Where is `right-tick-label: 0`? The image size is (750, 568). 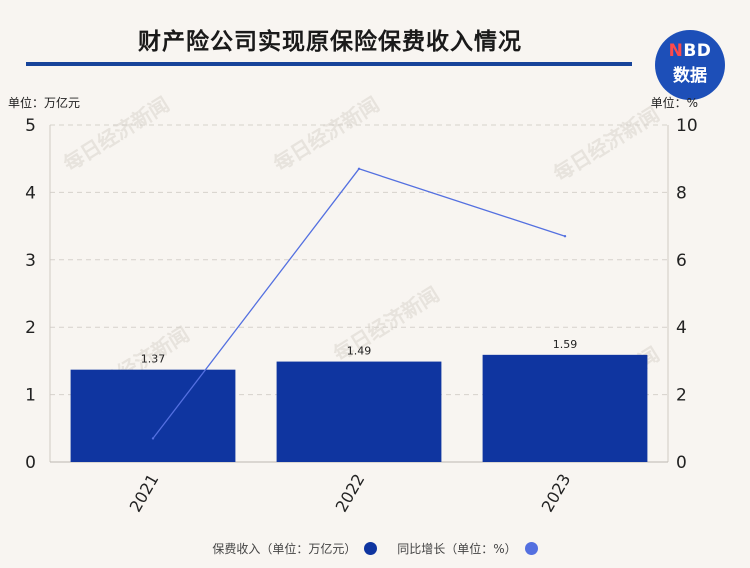
right-tick-label: 0 is located at coordinates (681, 463).